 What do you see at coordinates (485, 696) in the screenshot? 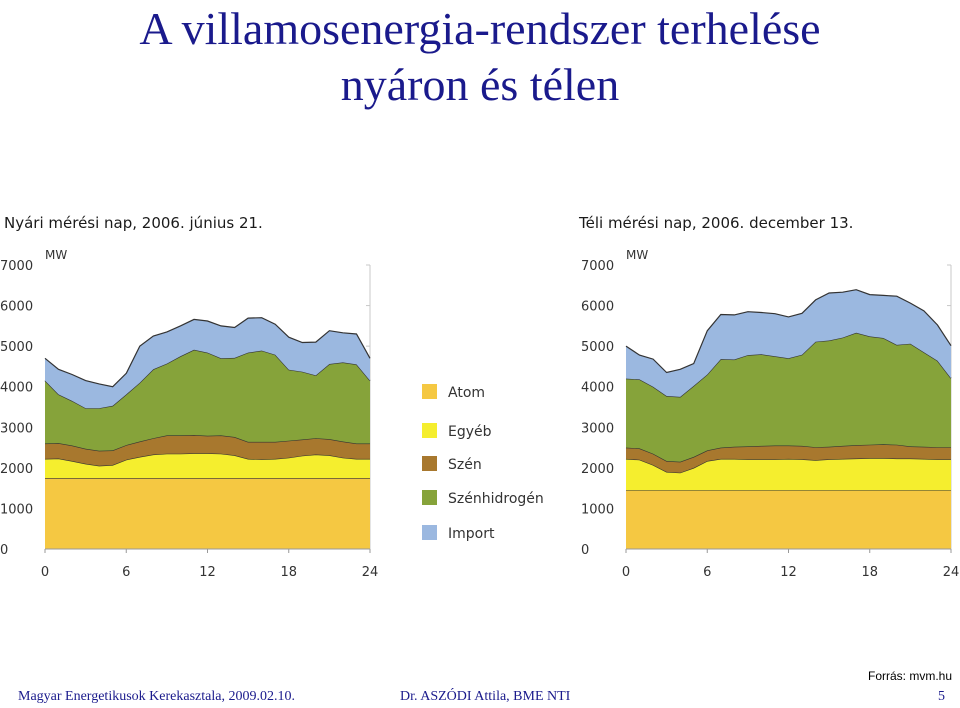
I see `footer-author: Dr. ASZÓDI Attila, BME NTI` at bounding box center [485, 696].